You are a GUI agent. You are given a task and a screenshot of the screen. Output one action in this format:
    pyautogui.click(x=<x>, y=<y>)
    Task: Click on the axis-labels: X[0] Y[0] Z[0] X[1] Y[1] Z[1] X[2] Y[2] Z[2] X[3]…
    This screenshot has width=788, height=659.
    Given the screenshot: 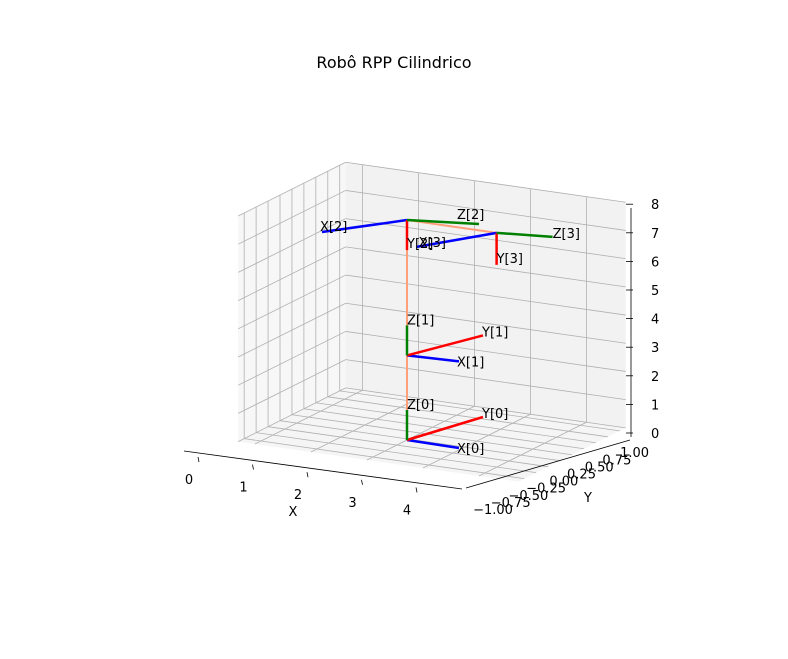 What is the action you would take?
    pyautogui.click(x=450, y=332)
    